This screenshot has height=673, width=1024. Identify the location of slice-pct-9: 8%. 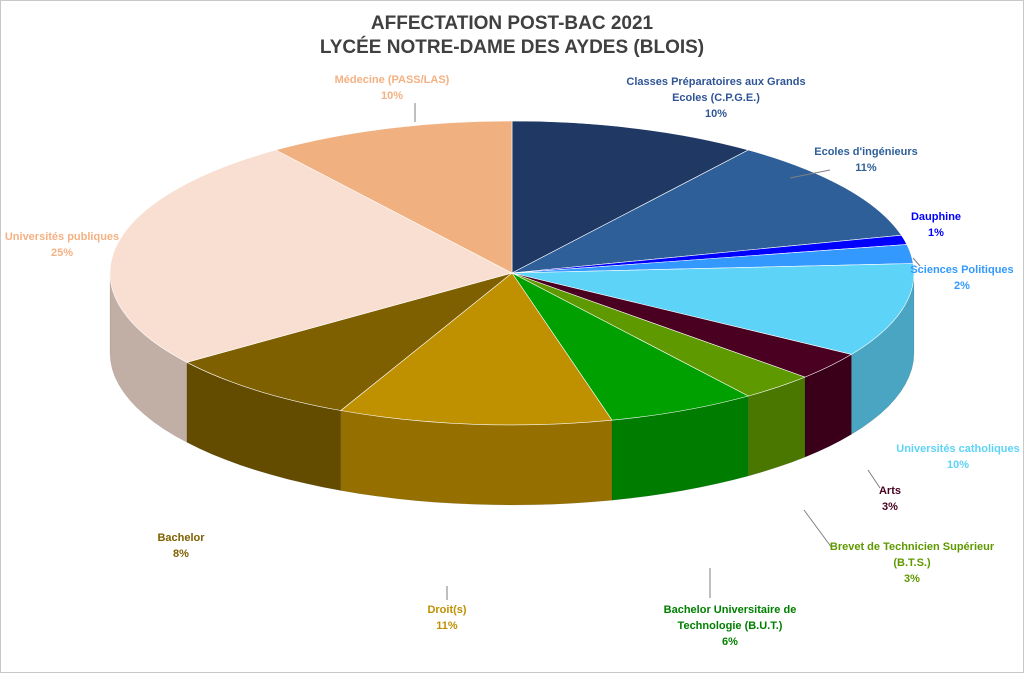
(181, 554).